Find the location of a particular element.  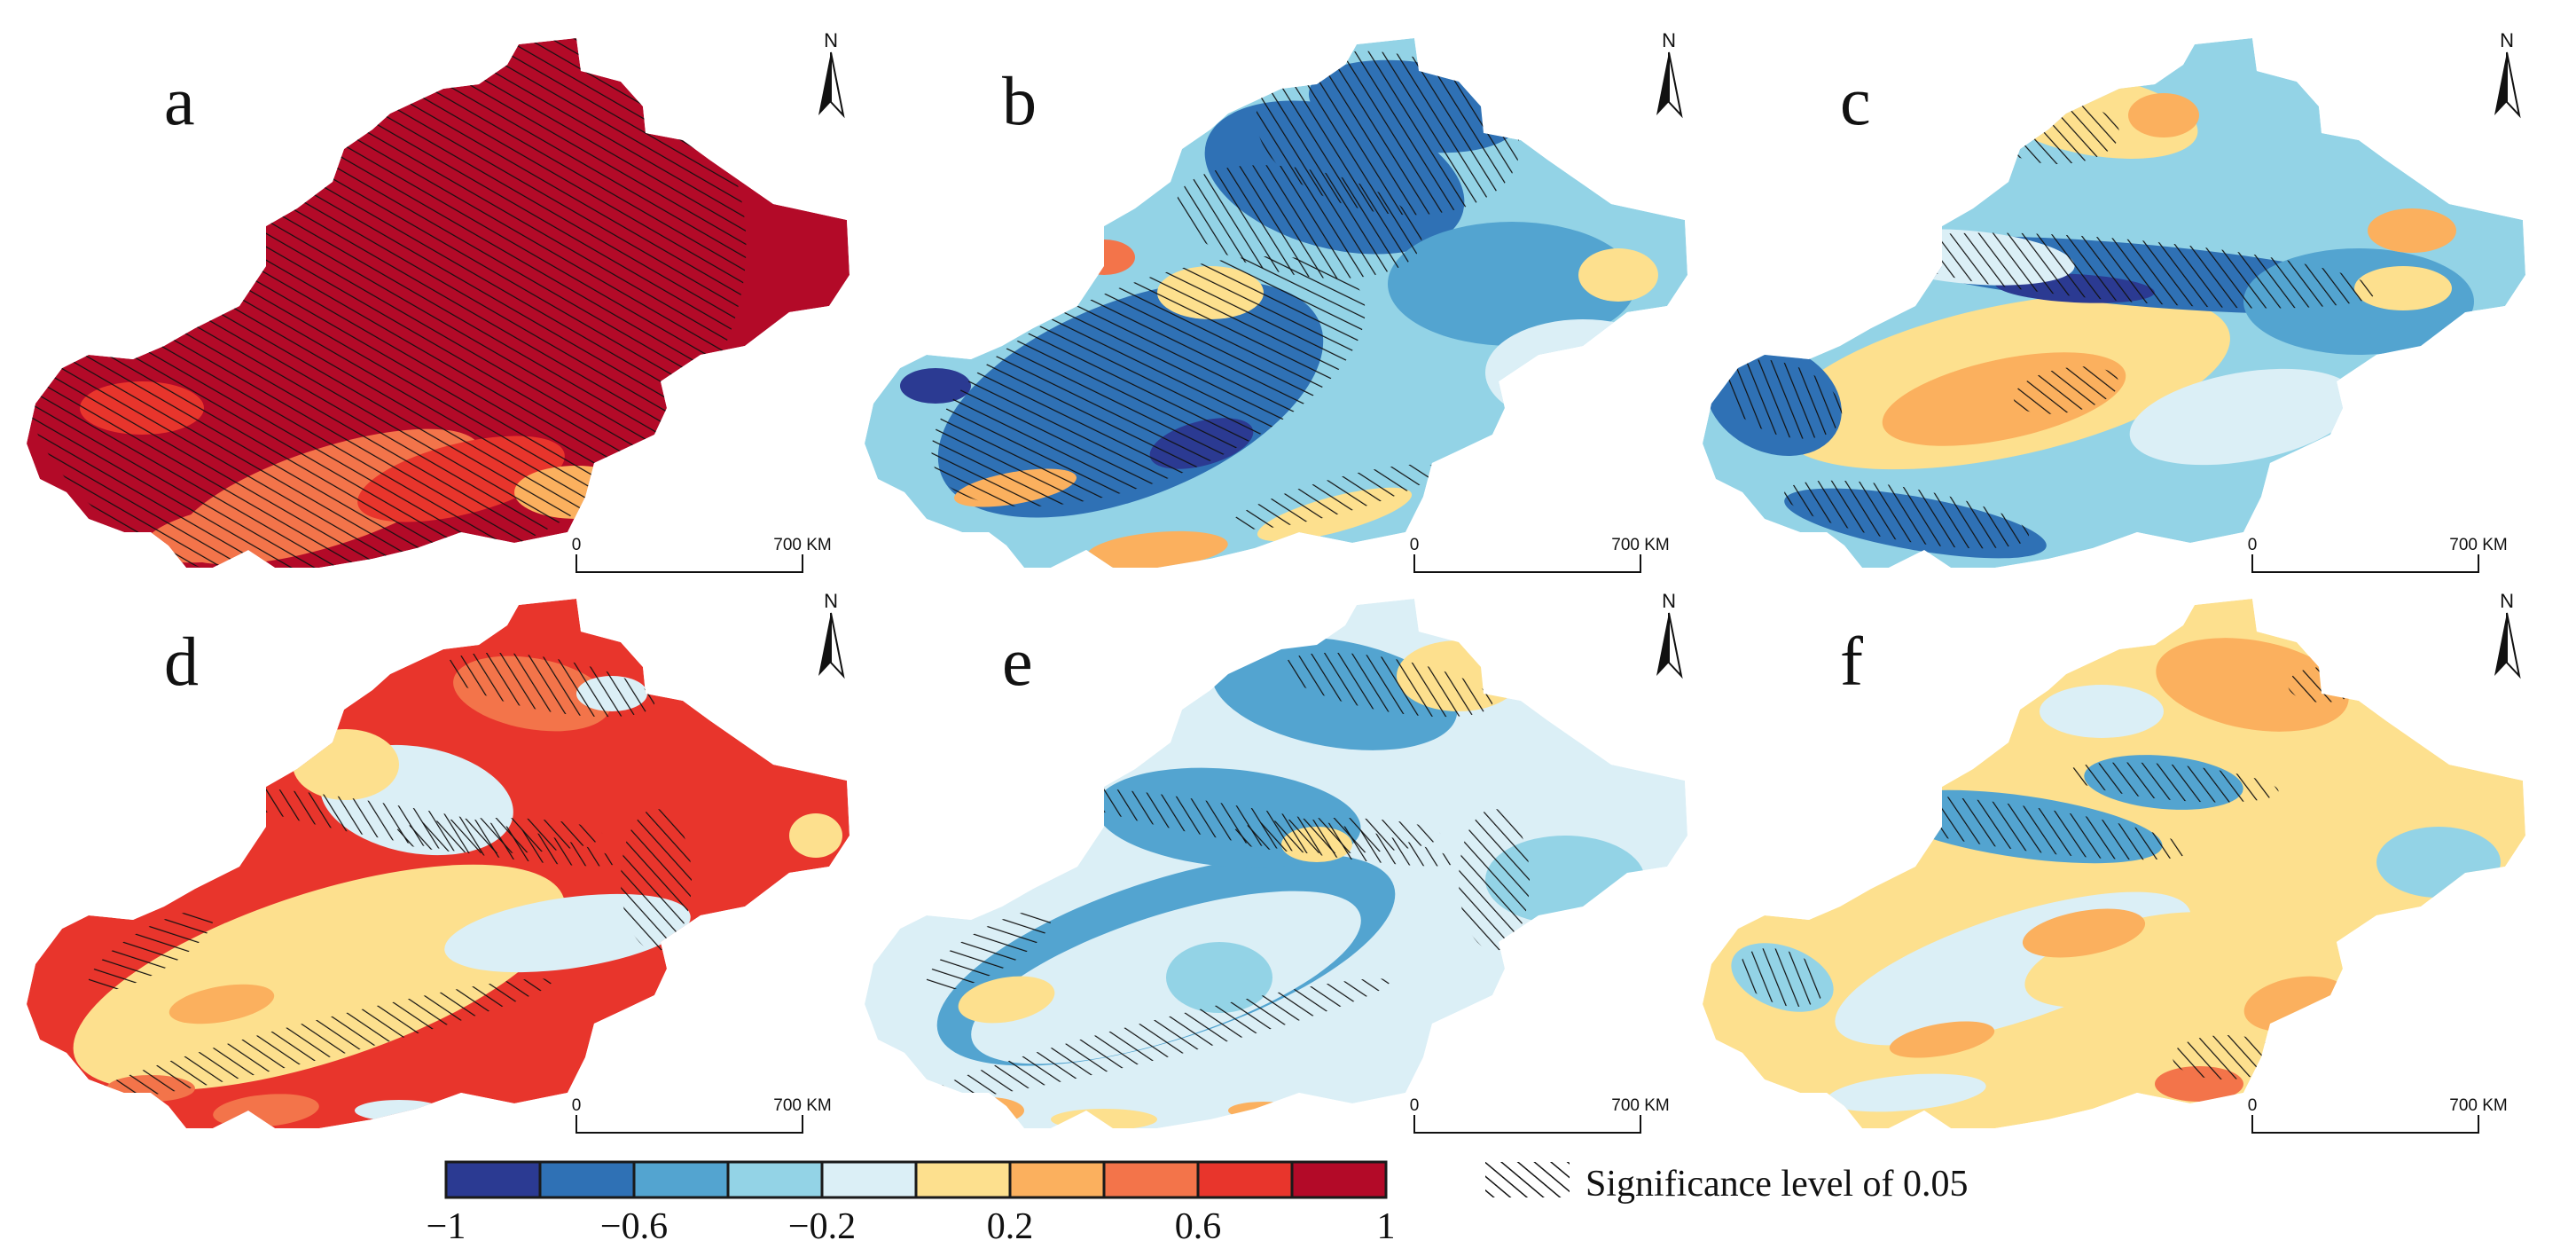

significance-legend: Significance level of 0.05 is located at coordinates (1727, 1183).